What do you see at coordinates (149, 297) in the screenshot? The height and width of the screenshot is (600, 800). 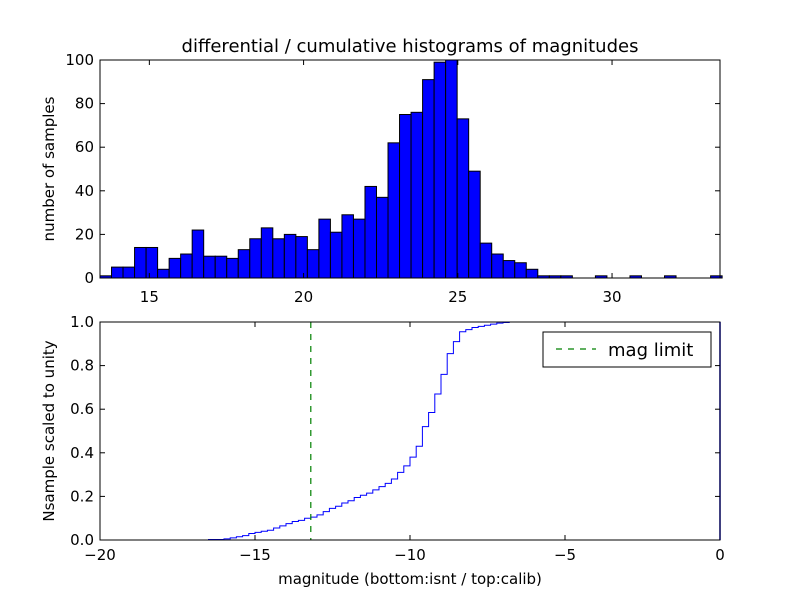 I see `top-xtick-label: 15` at bounding box center [149, 297].